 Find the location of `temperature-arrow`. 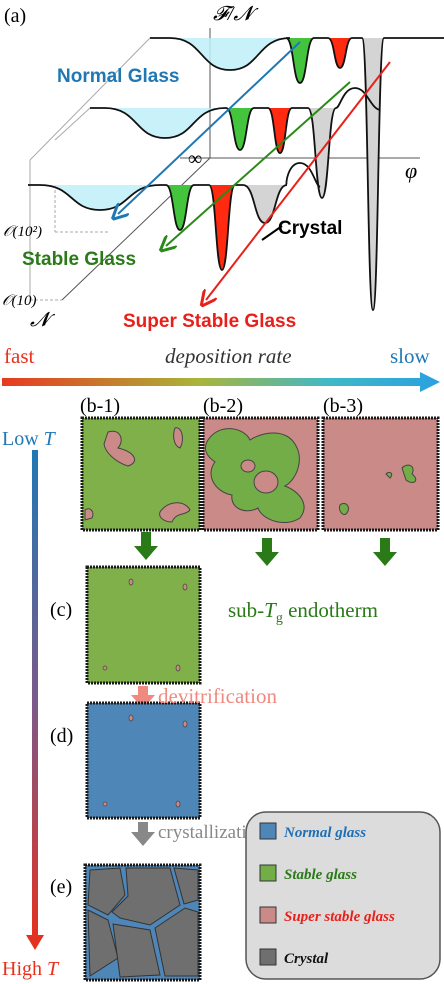

temperature-arrow is located at coordinates (35, 700).